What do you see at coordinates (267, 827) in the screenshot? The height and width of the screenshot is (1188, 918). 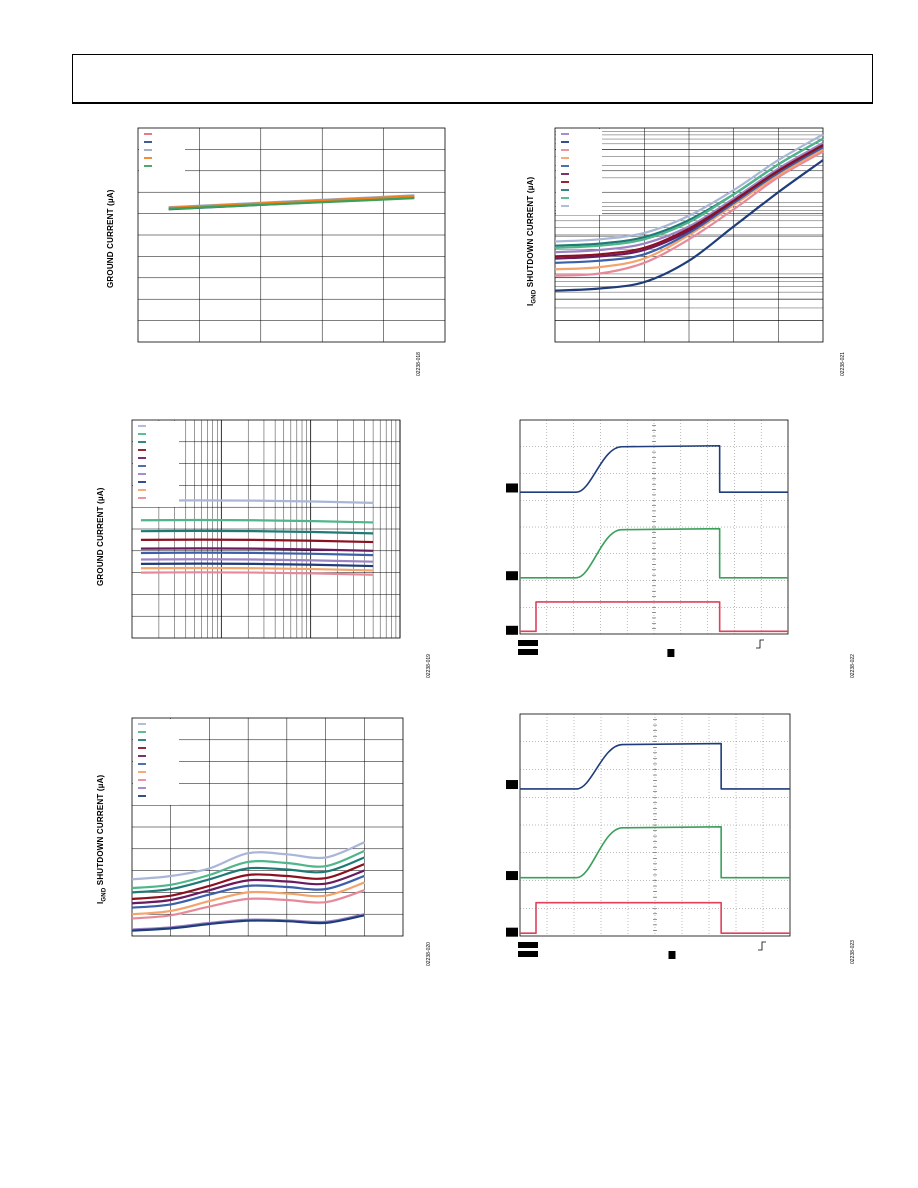 I see `figure-20-chart` at bounding box center [267, 827].